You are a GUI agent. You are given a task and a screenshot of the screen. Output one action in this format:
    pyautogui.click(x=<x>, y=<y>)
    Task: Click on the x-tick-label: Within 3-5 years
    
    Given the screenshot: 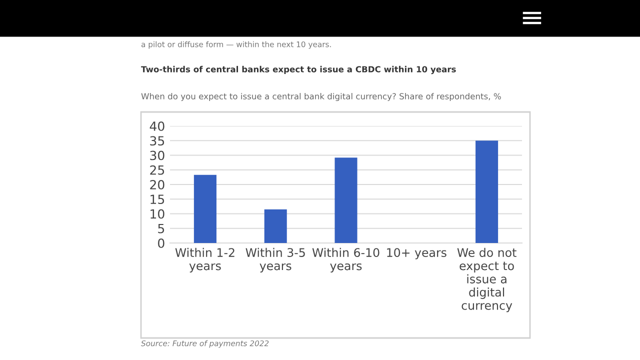 What is the action you would take?
    pyautogui.click(x=275, y=260)
    